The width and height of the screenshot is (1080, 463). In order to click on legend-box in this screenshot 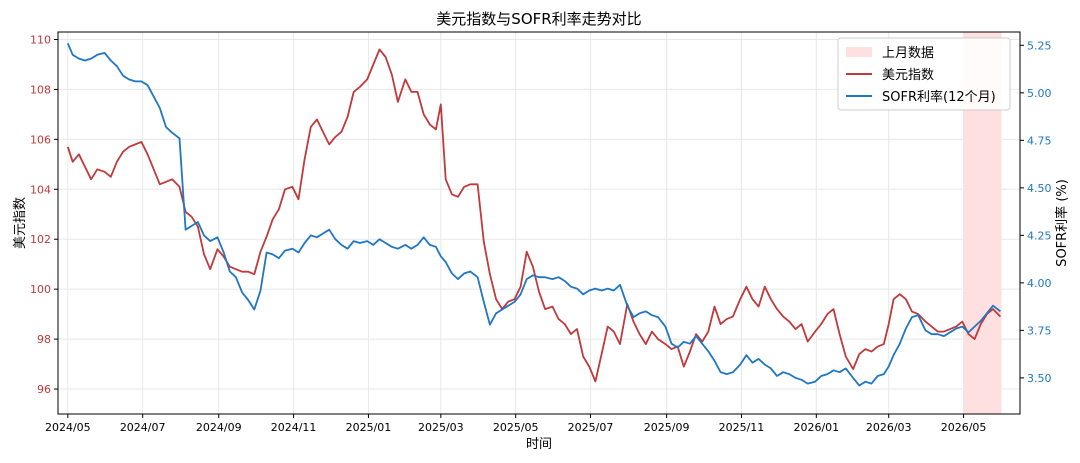, I will do `click(924, 74)`.